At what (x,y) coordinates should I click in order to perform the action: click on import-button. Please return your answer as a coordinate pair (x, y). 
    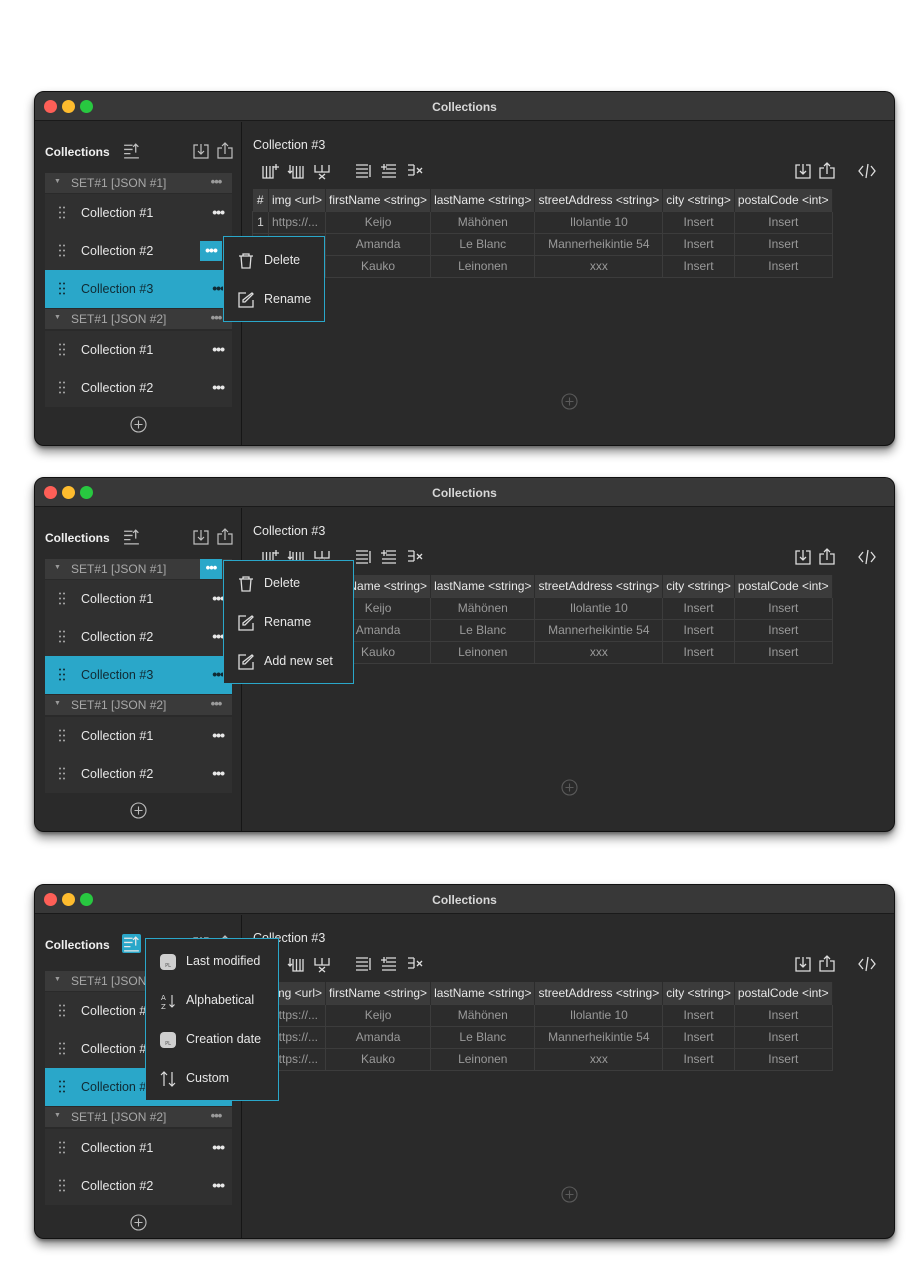
    Looking at the image, I should click on (201, 537).